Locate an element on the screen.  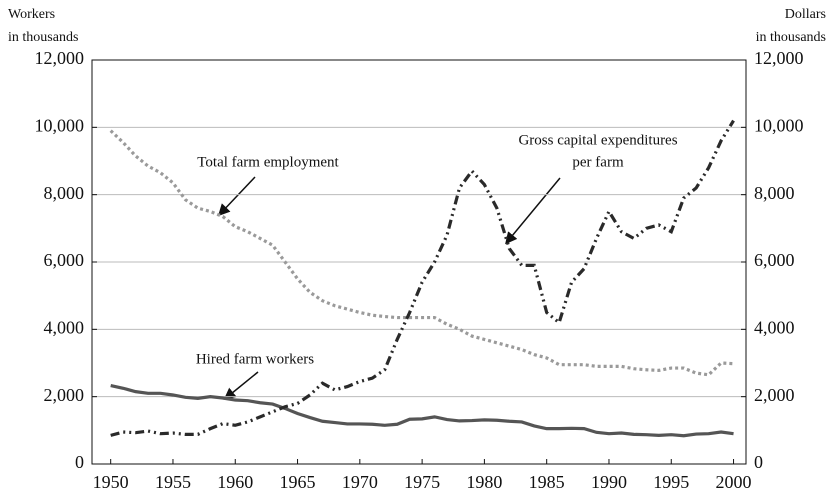
x-tick-label: 1975 is located at coordinates (422, 482).